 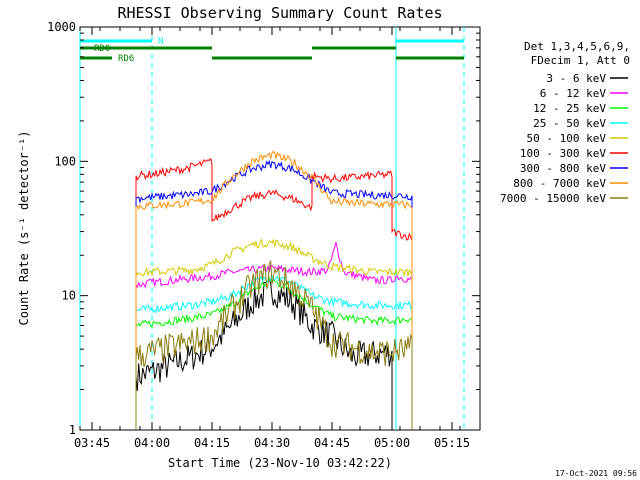 I want to click on chart-title: RHESSI Observing Summary Count Rates, so click(x=279, y=13).